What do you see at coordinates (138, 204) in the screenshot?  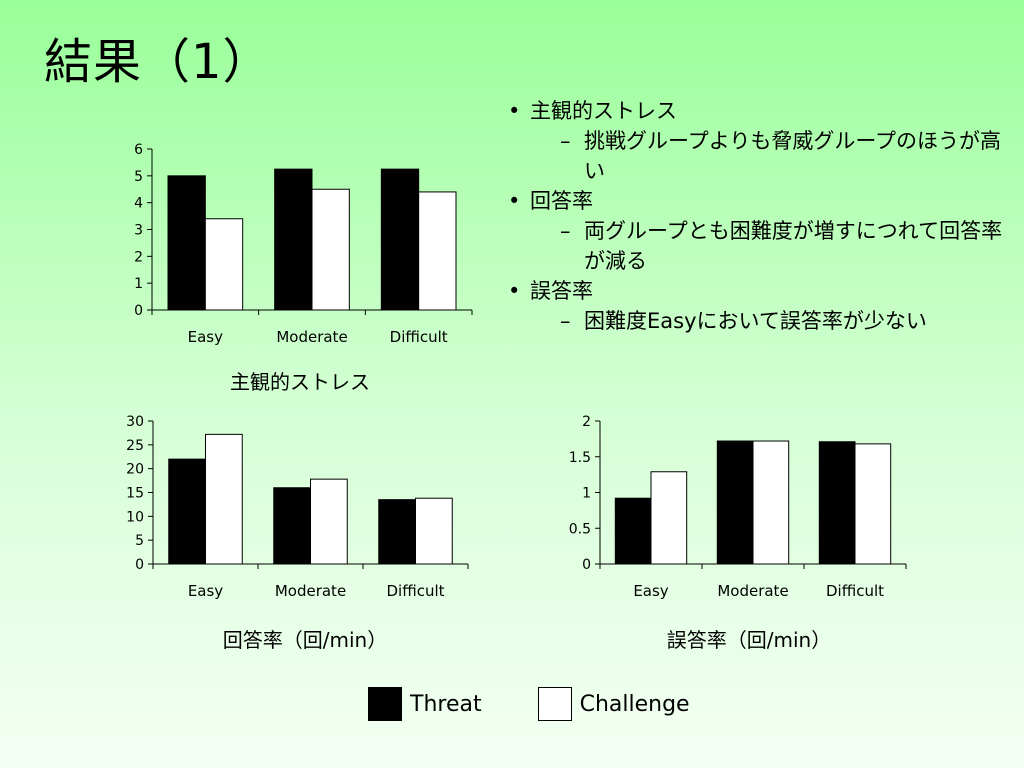 I see `y-tick-label: 4` at bounding box center [138, 204].